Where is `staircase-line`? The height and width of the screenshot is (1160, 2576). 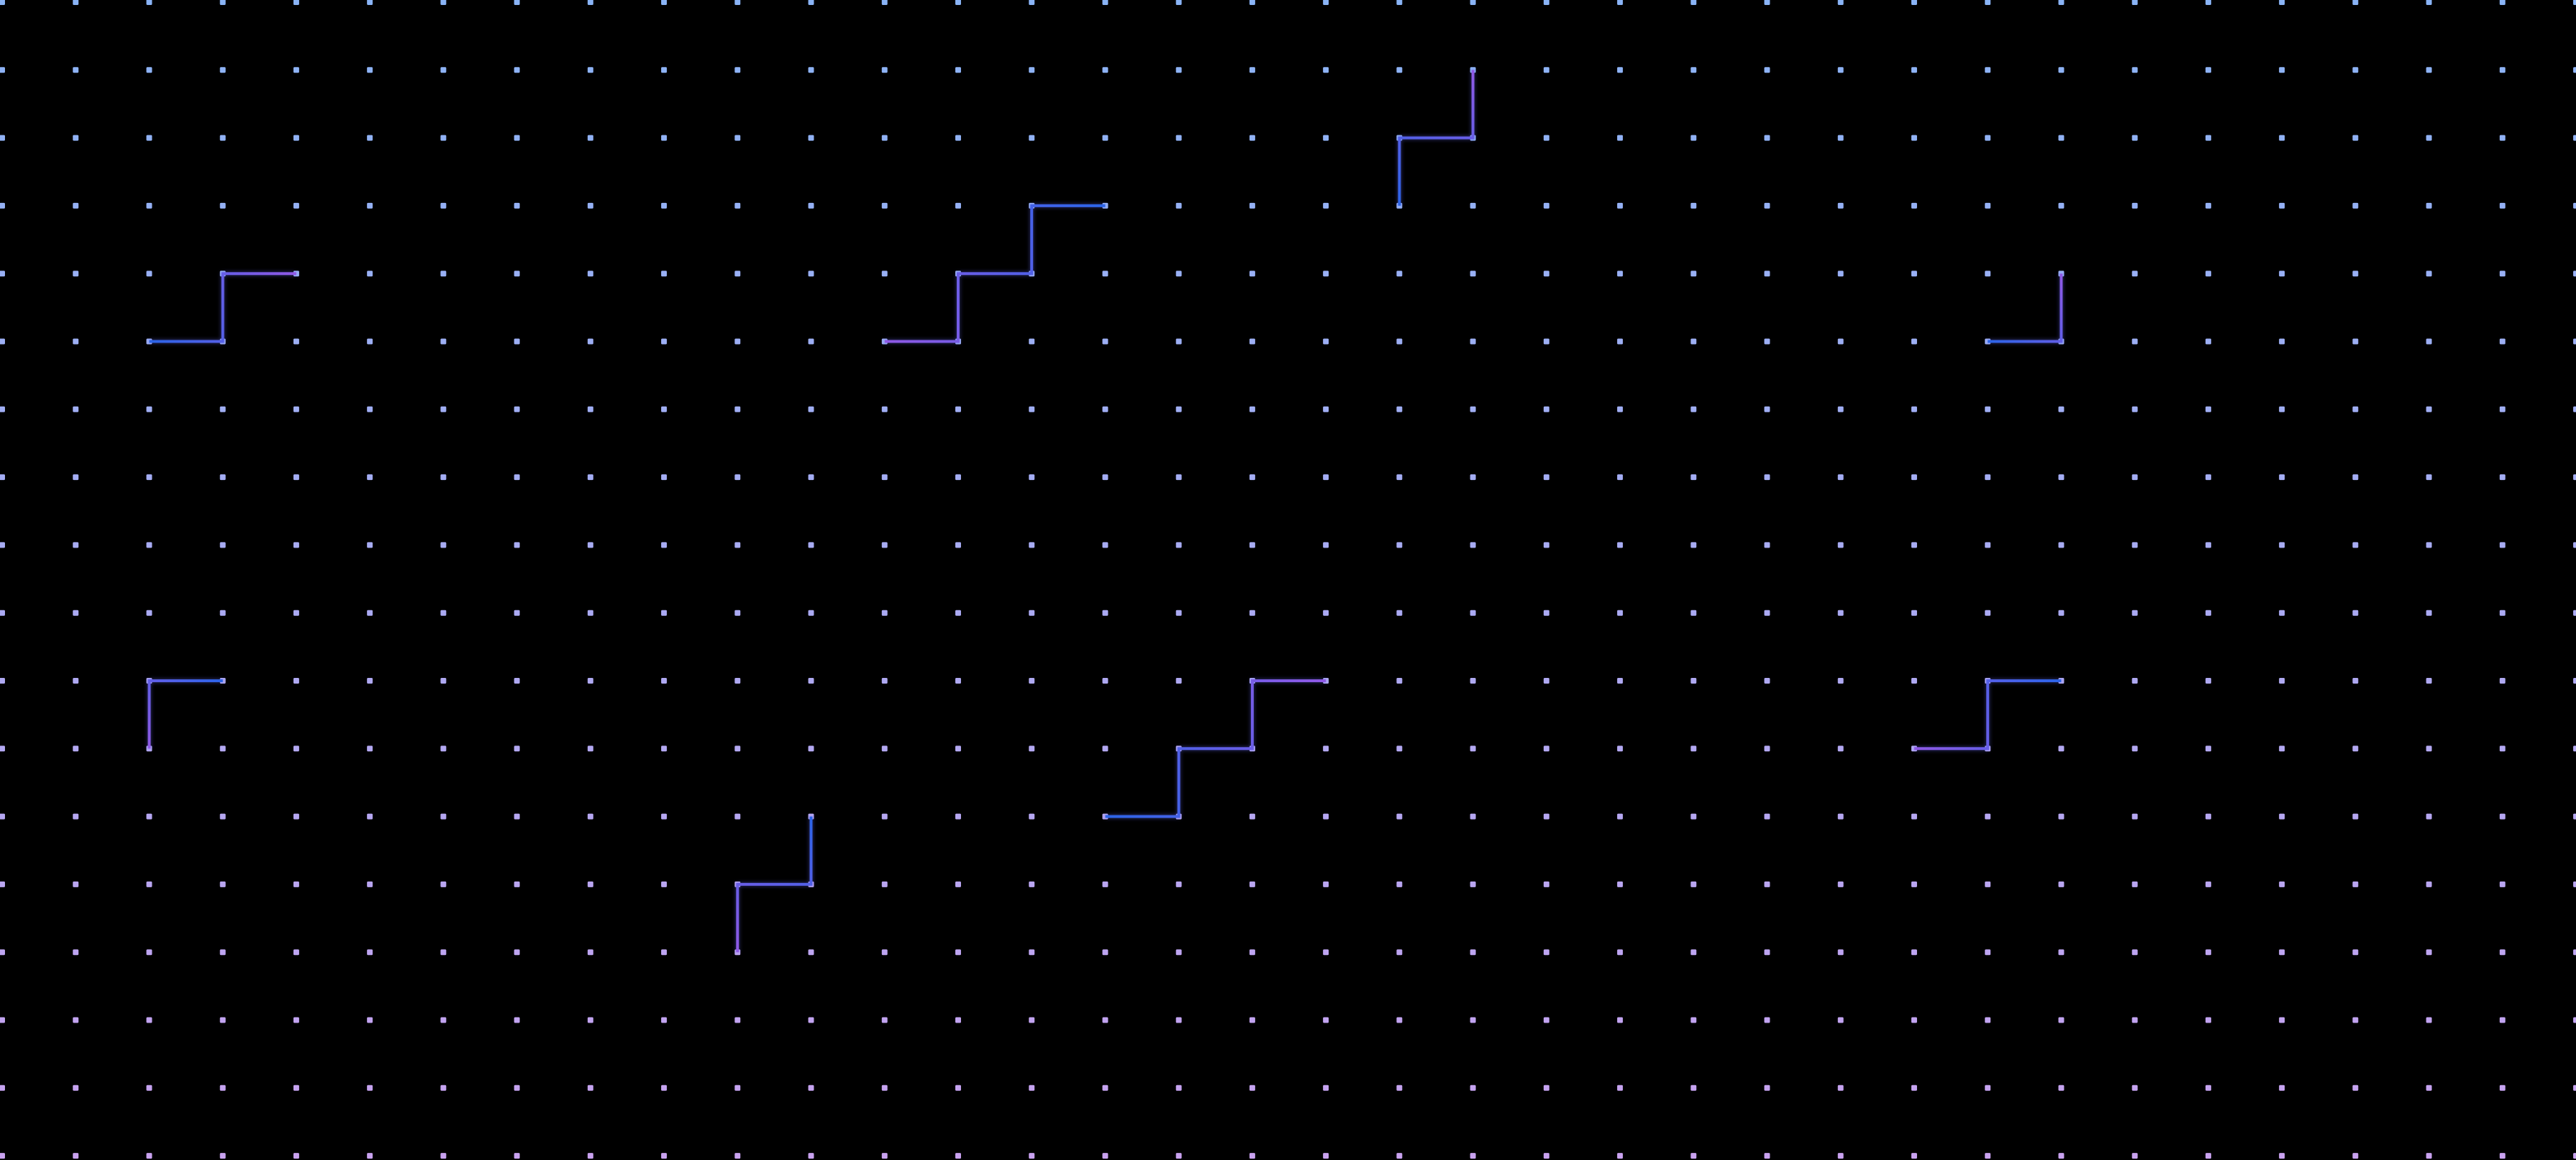 staircase-line is located at coordinates (774, 884).